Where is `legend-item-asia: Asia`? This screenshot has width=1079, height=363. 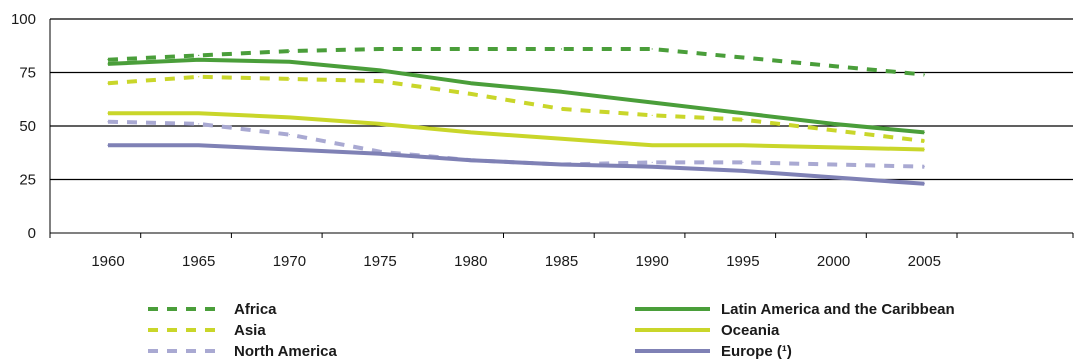
legend-item-asia: Asia is located at coordinates (207, 330).